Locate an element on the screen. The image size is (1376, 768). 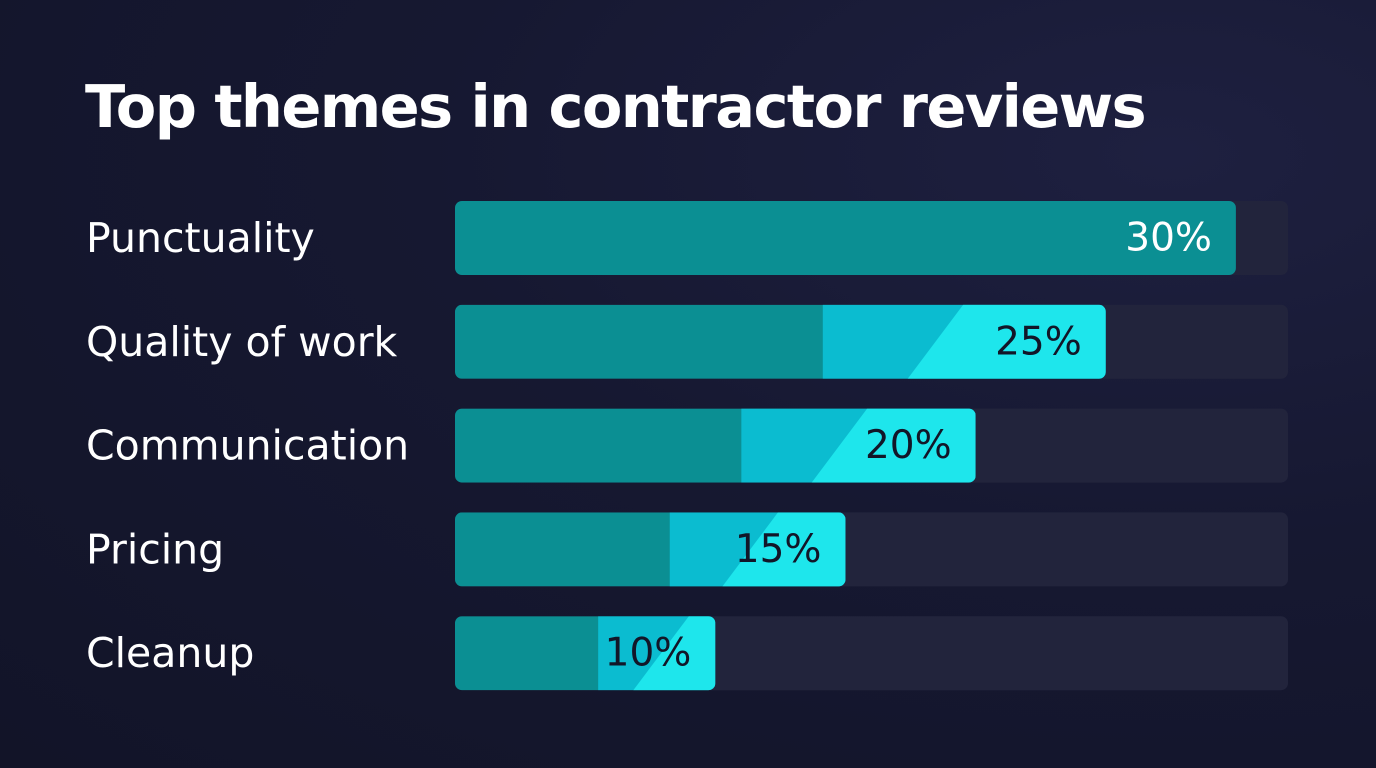
category-label: Cleanup is located at coordinates (170, 653).